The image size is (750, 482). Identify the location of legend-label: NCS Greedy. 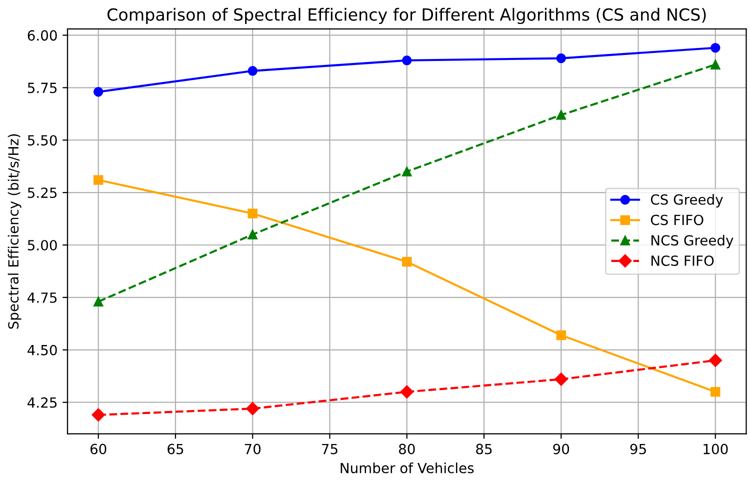
(693, 241).